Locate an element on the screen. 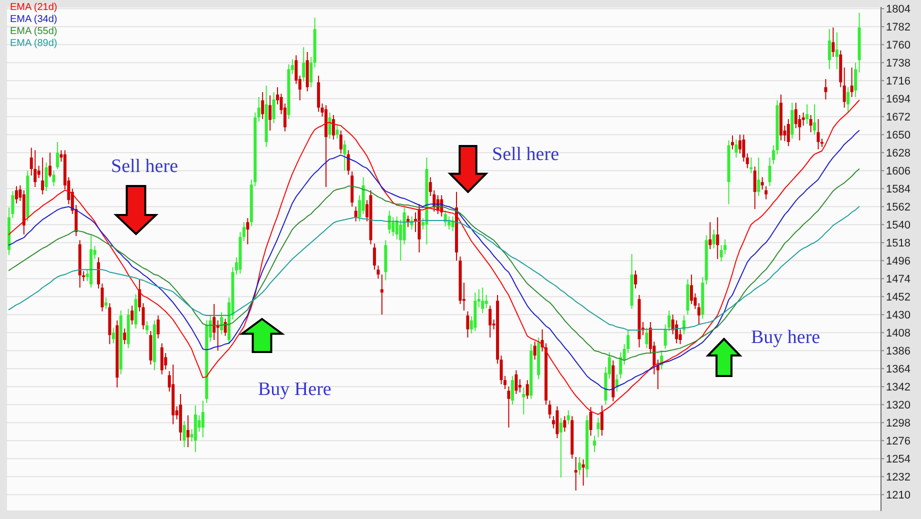  y-tick-label: 1254 is located at coordinates (898, 460).